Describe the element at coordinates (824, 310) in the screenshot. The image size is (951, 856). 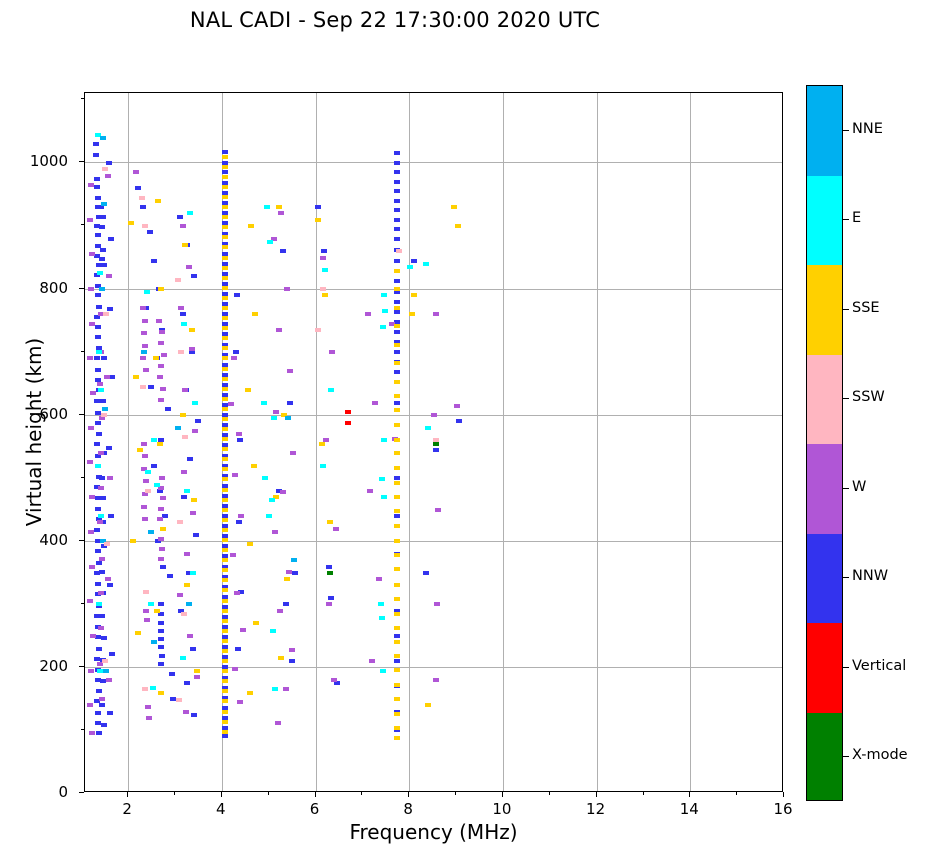
I see `colorbar-band-sse` at that location.